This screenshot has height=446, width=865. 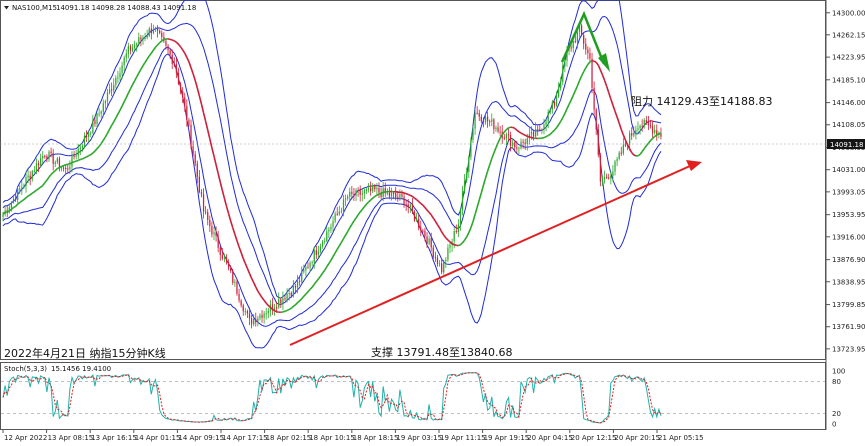 What do you see at coordinates (423, 398) in the screenshot?
I see `stochastic-oscillator: 100 80 20 0` at bounding box center [423, 398].